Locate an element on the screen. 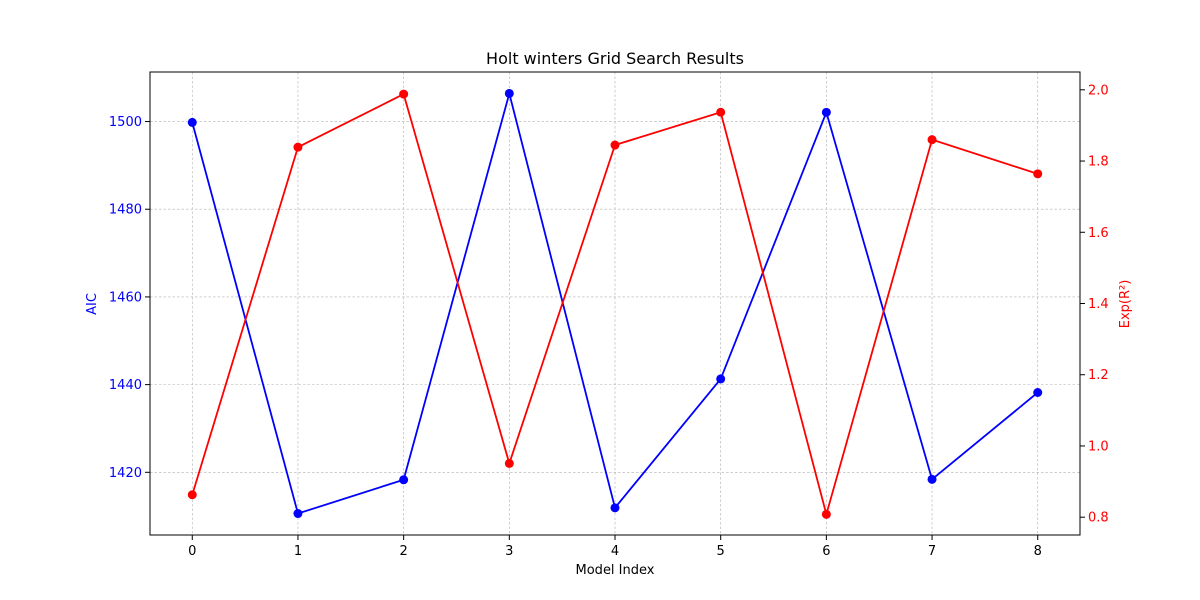  y-right-tick-label: 0.8 is located at coordinates (1098, 518).